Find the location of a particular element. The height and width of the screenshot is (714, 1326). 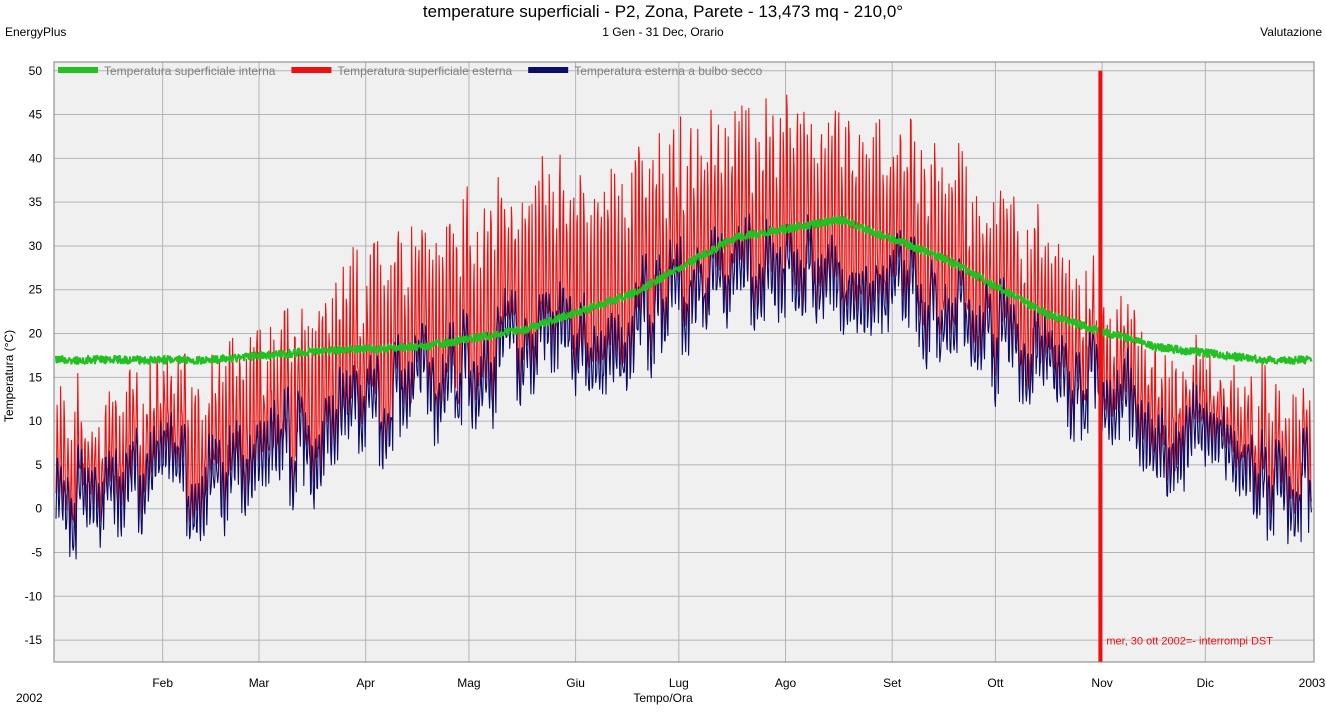

x-tick-label: Ott is located at coordinates (995, 683).